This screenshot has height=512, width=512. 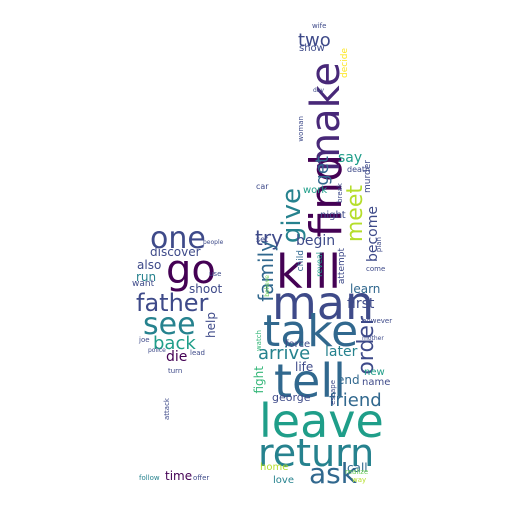 I want to click on word-arrive: arrive, so click(x=284, y=353).